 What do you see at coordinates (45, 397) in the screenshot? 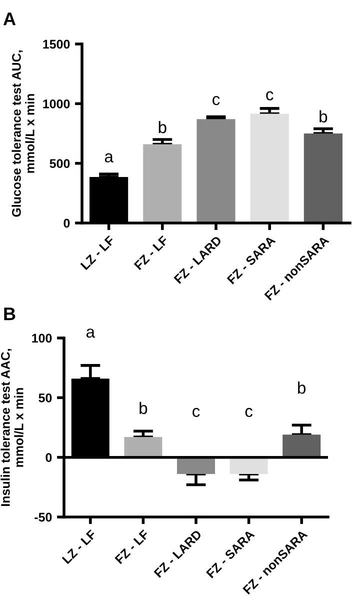
I see `y-tick-label: 50` at bounding box center [45, 397].